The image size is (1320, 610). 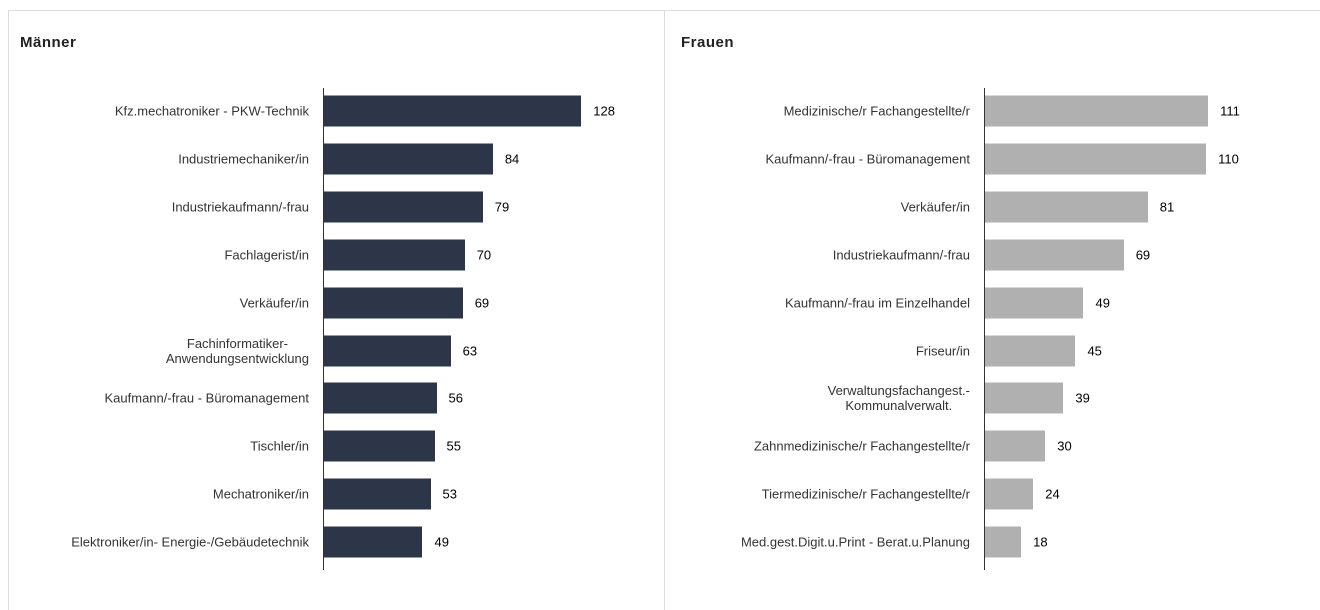 What do you see at coordinates (266, 255) in the screenshot?
I see `category-label: Fachlagerist/in` at bounding box center [266, 255].